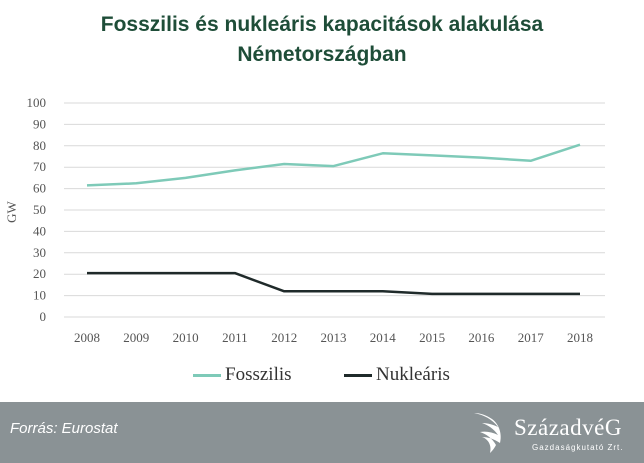  I want to click on x-tick-label: 2008, so click(87, 337).